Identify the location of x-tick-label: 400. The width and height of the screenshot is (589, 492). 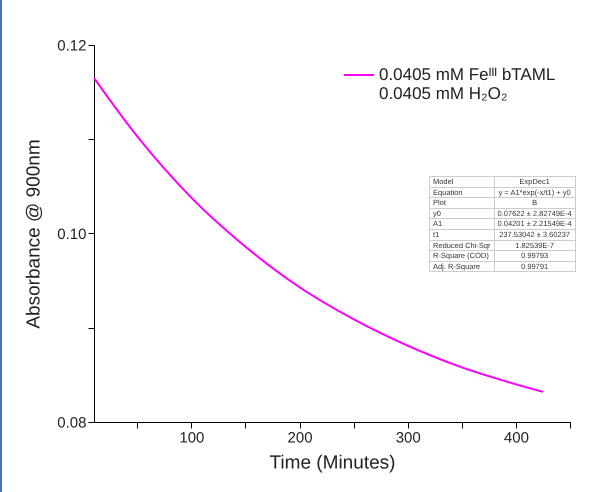
(516, 438).